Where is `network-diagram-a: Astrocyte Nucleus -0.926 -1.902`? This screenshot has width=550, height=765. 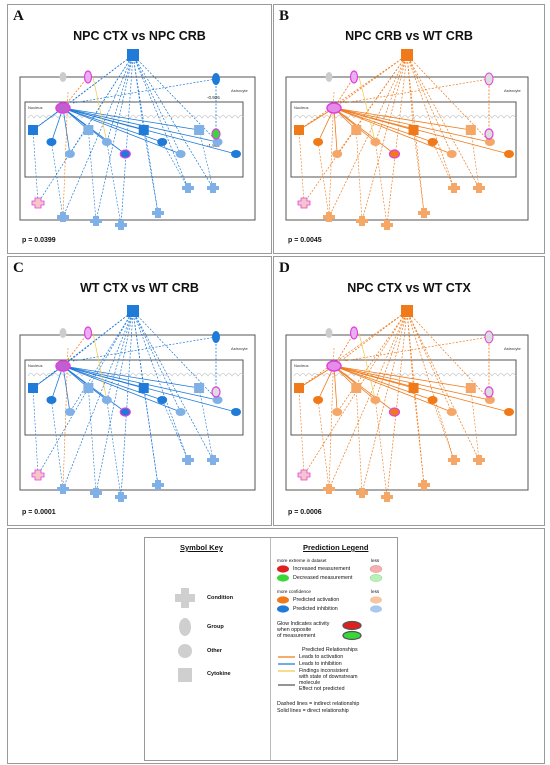
network-diagram-a: Astrocyte Nucleus -0.926 -1.902 is located at coordinates (137, 139).